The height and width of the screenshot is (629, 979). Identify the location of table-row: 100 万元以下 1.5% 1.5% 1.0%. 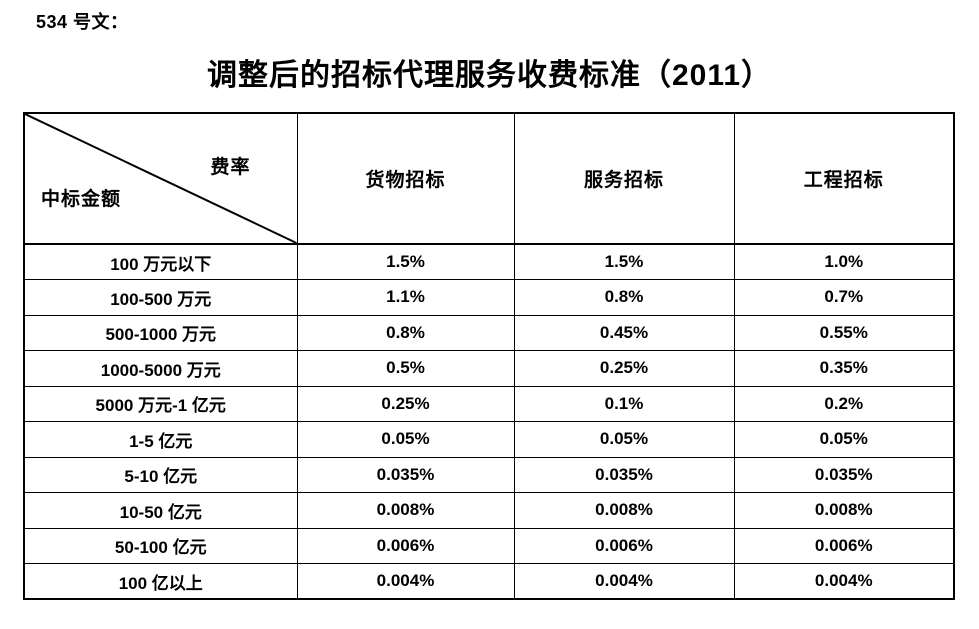
(489, 261).